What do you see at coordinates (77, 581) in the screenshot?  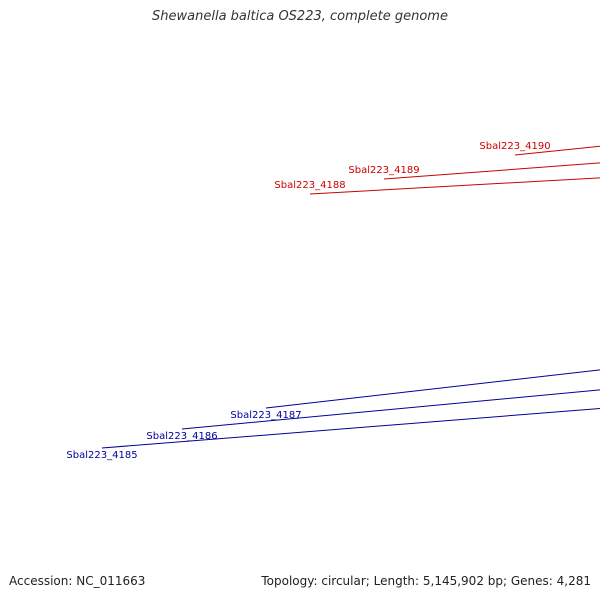 I see `accession-label: Accession: NC_011663` at bounding box center [77, 581].